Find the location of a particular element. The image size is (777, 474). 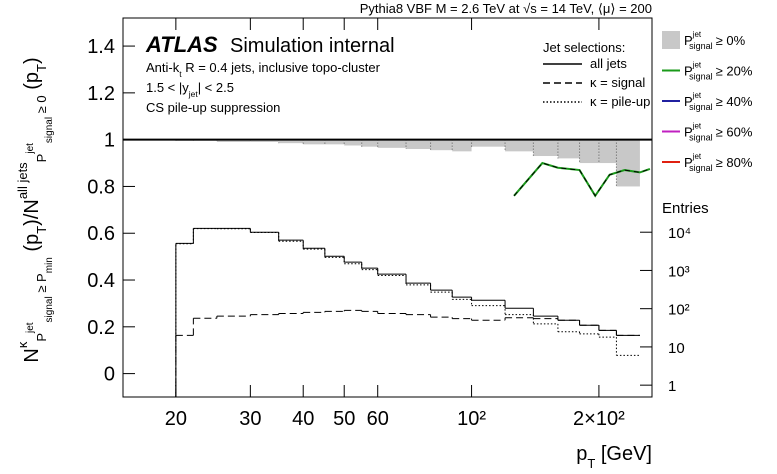

legend-label: Pjet signal ≥ 80% is located at coordinates (718, 162).